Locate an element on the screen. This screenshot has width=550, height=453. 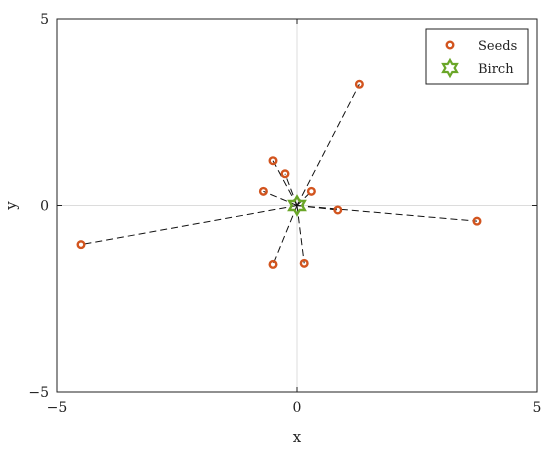
legend-birch-marker is located at coordinates (450, 68).